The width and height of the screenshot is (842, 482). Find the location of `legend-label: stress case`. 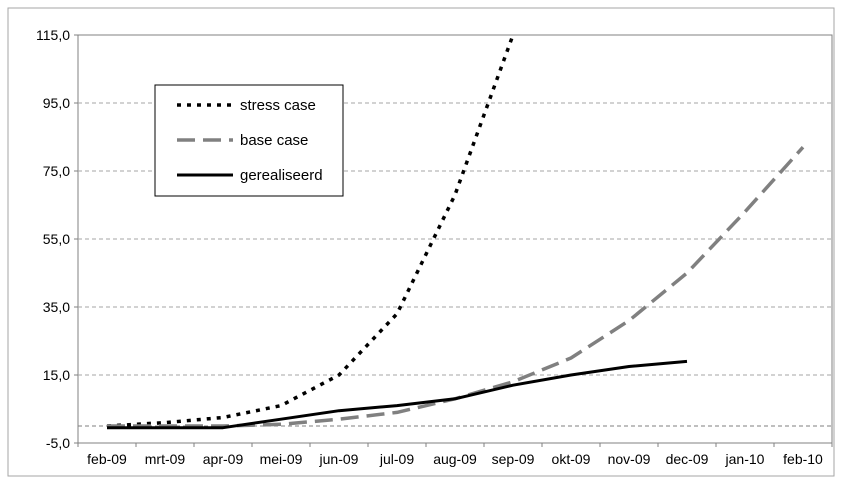

legend-label: stress case is located at coordinates (278, 105).